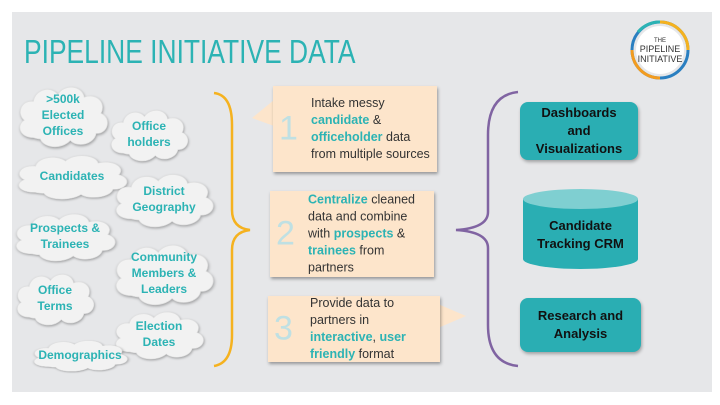 This screenshot has height=405, width=720. Describe the element at coordinates (375, 354) in the screenshot. I see `plain-text: format` at that location.